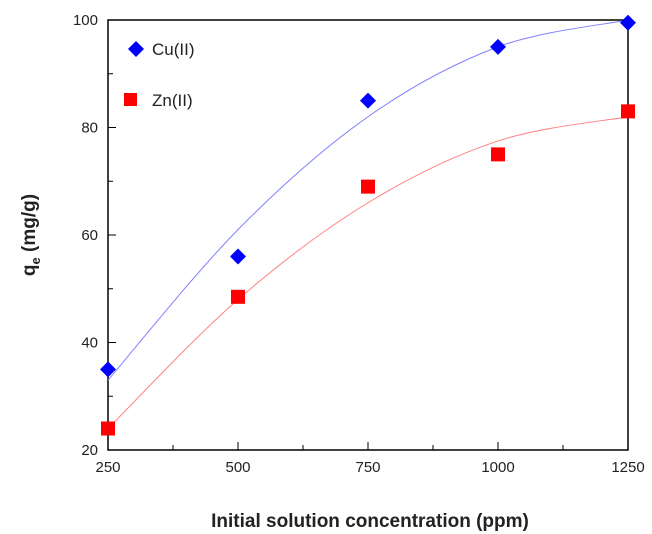 The image size is (652, 534). I want to click on x-tick-label: 750, so click(367, 467).